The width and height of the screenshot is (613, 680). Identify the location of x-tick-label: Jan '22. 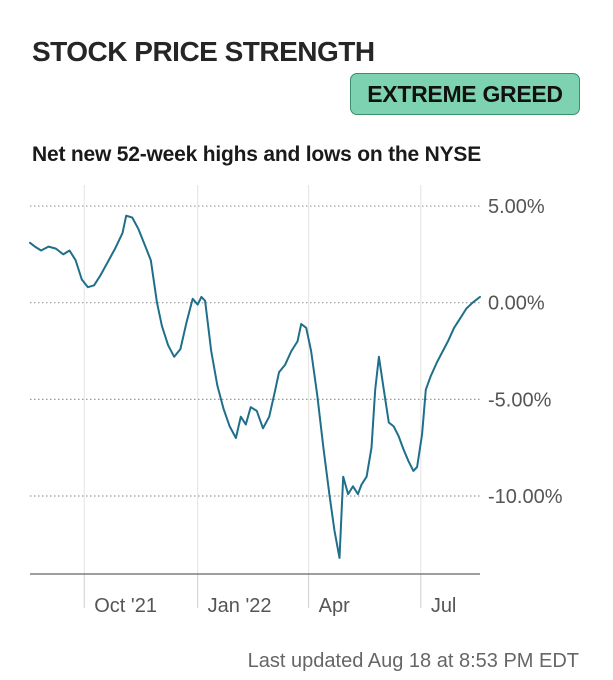
(240, 606).